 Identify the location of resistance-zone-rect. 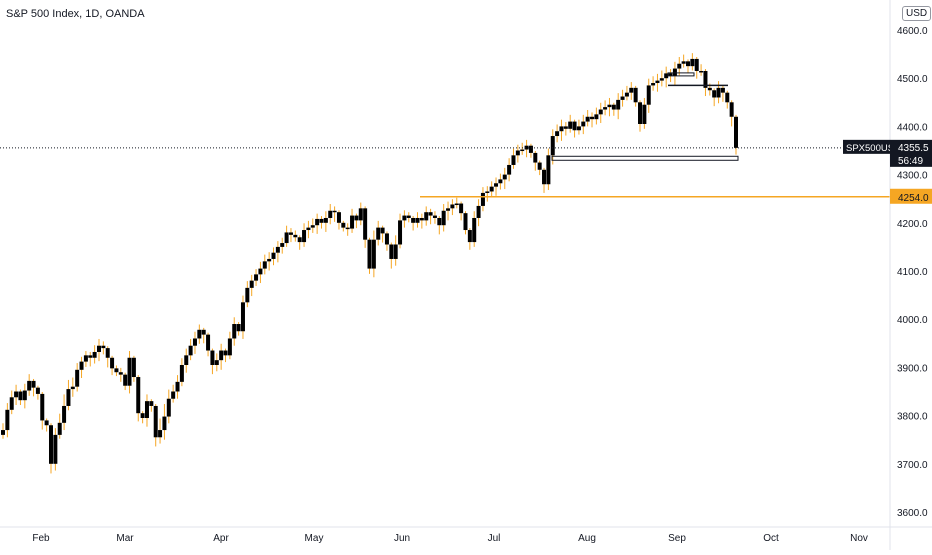
(681, 74).